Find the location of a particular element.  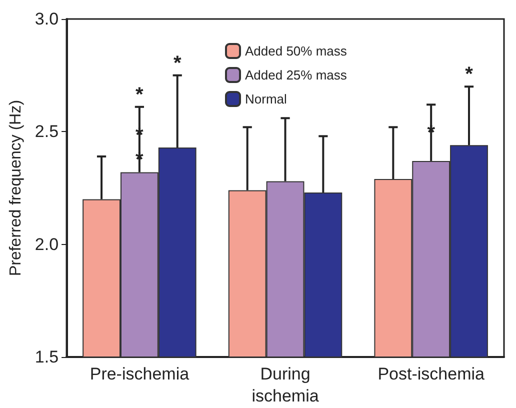

x-tick-label: During ischemia is located at coordinates (286, 385).